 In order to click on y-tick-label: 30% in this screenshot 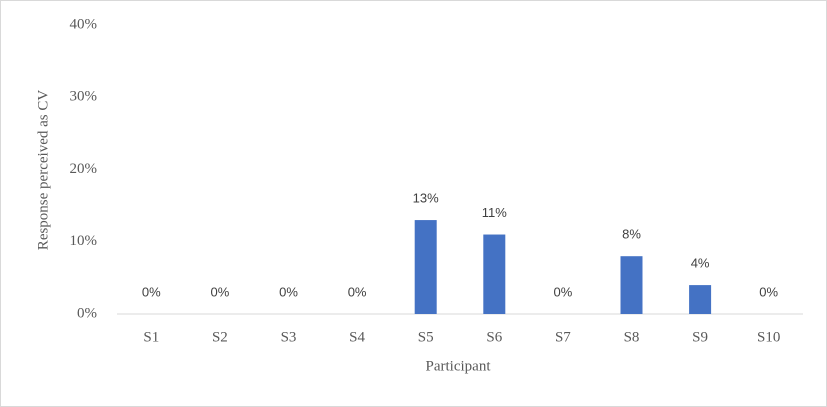, I will do `click(84, 97)`.